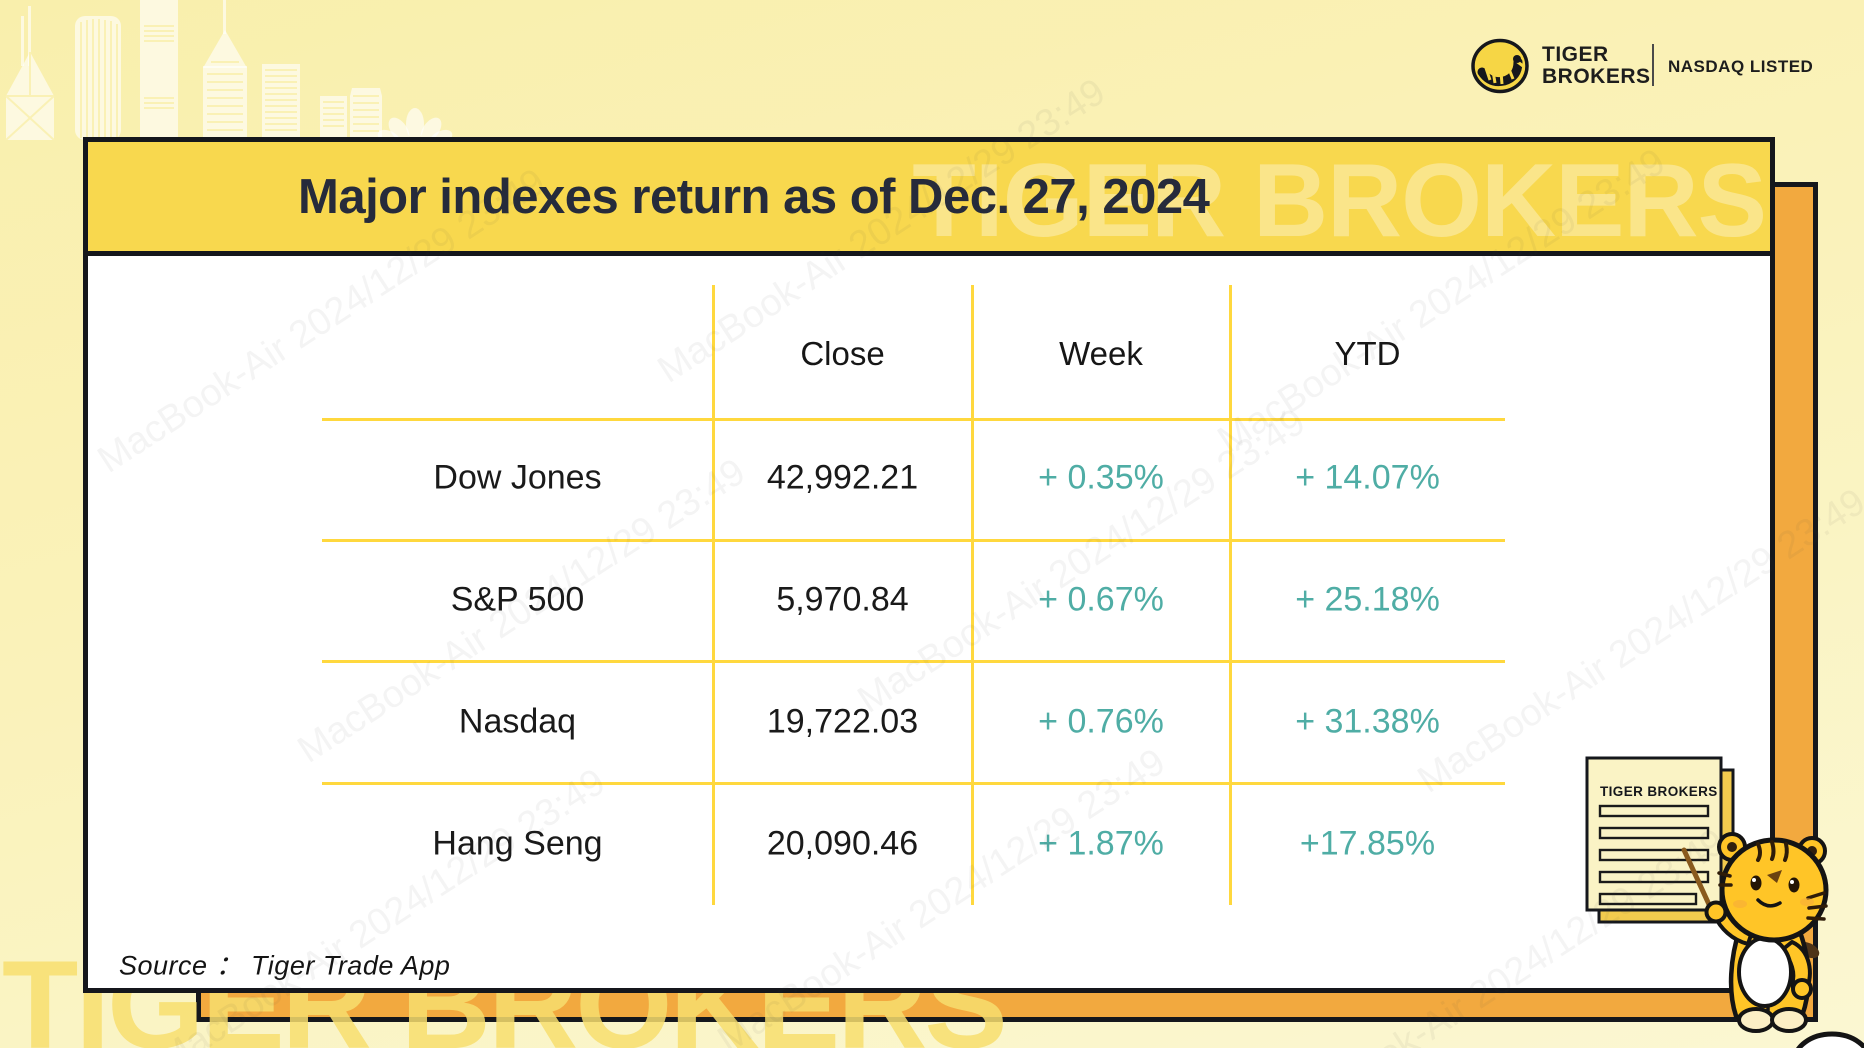 The height and width of the screenshot is (1048, 1864). What do you see at coordinates (842, 843) in the screenshot?
I see `close-value: 20,090.46` at bounding box center [842, 843].